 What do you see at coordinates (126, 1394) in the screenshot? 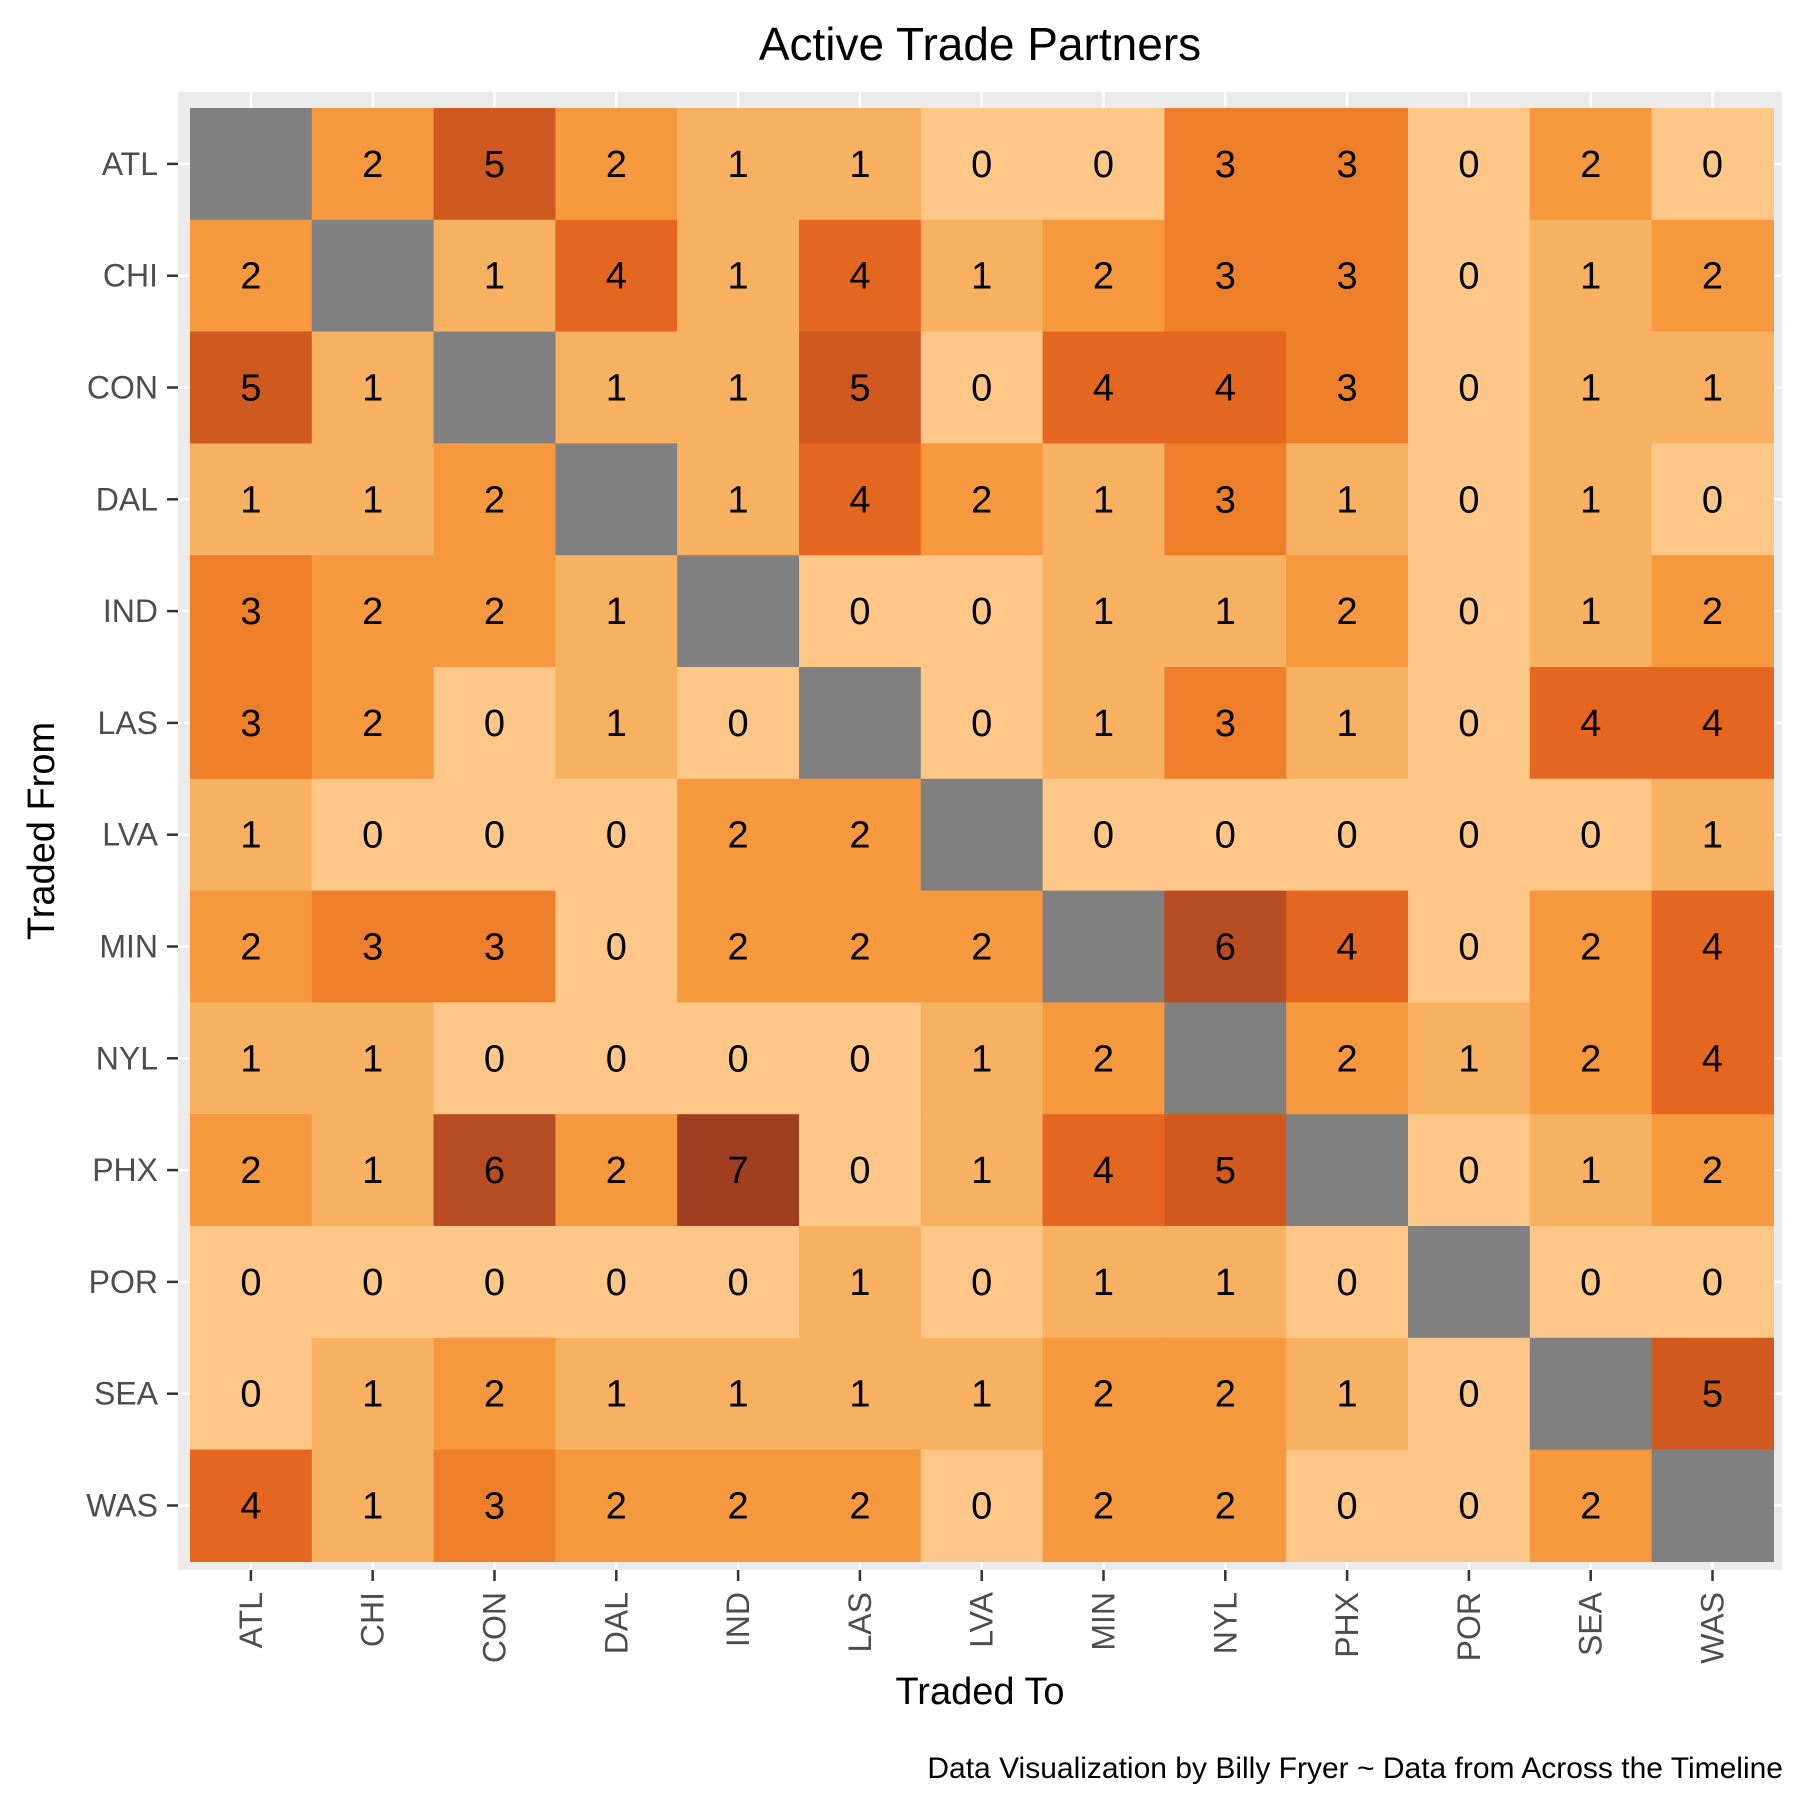
I see `y-tick-label: SEA` at bounding box center [126, 1394].